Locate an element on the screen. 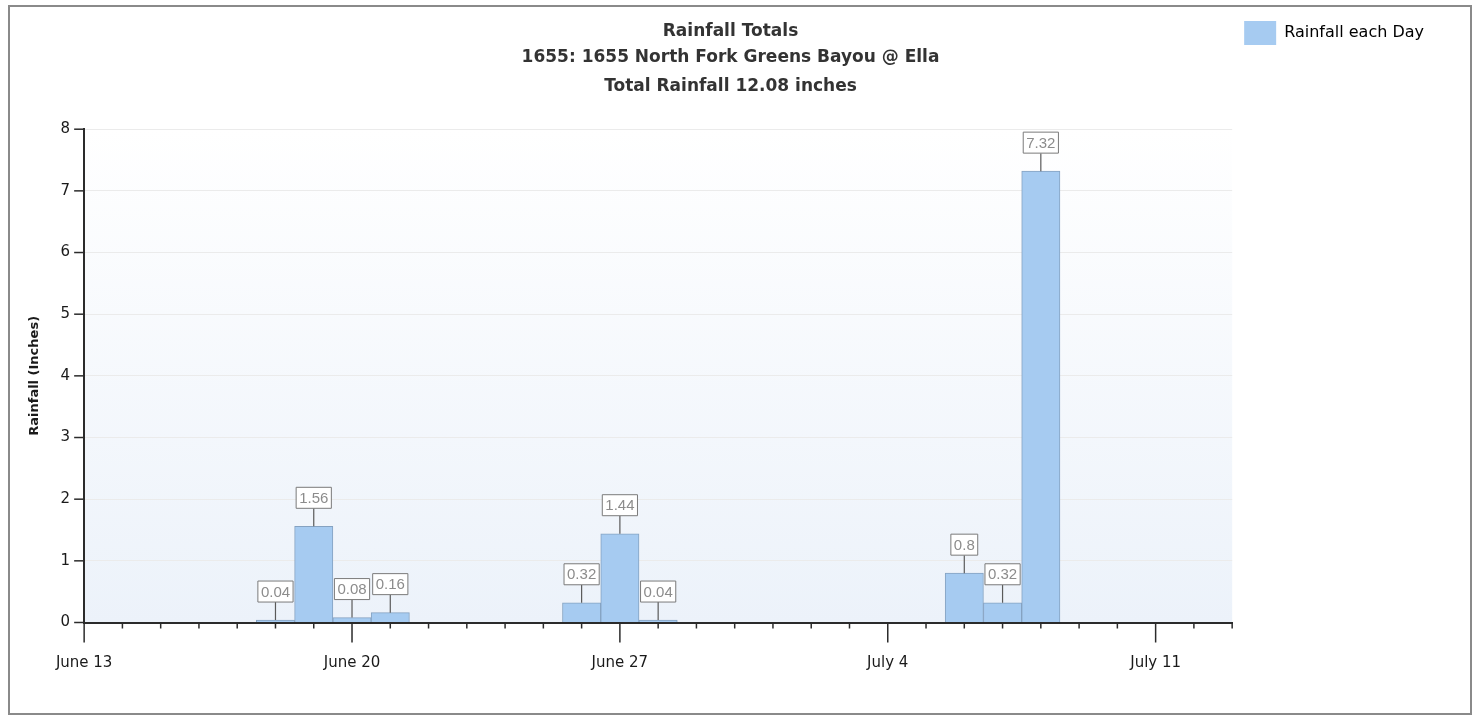  x-tick-label: June 13 is located at coordinates (83, 661).